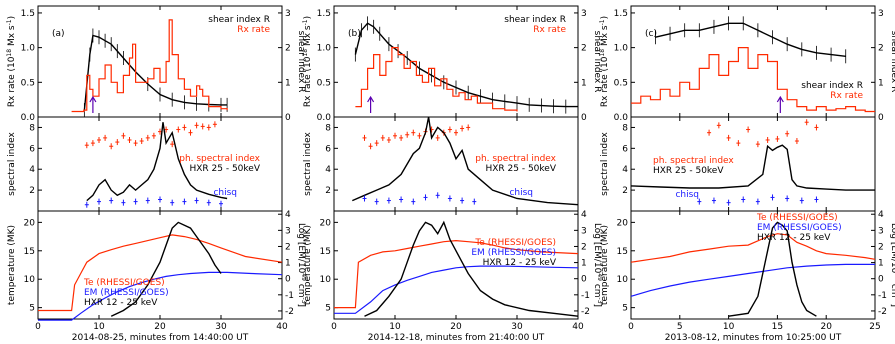  Describe the element at coordinates (621, 118) in the screenshot. I see `y-tick-label: 0.0` at that location.